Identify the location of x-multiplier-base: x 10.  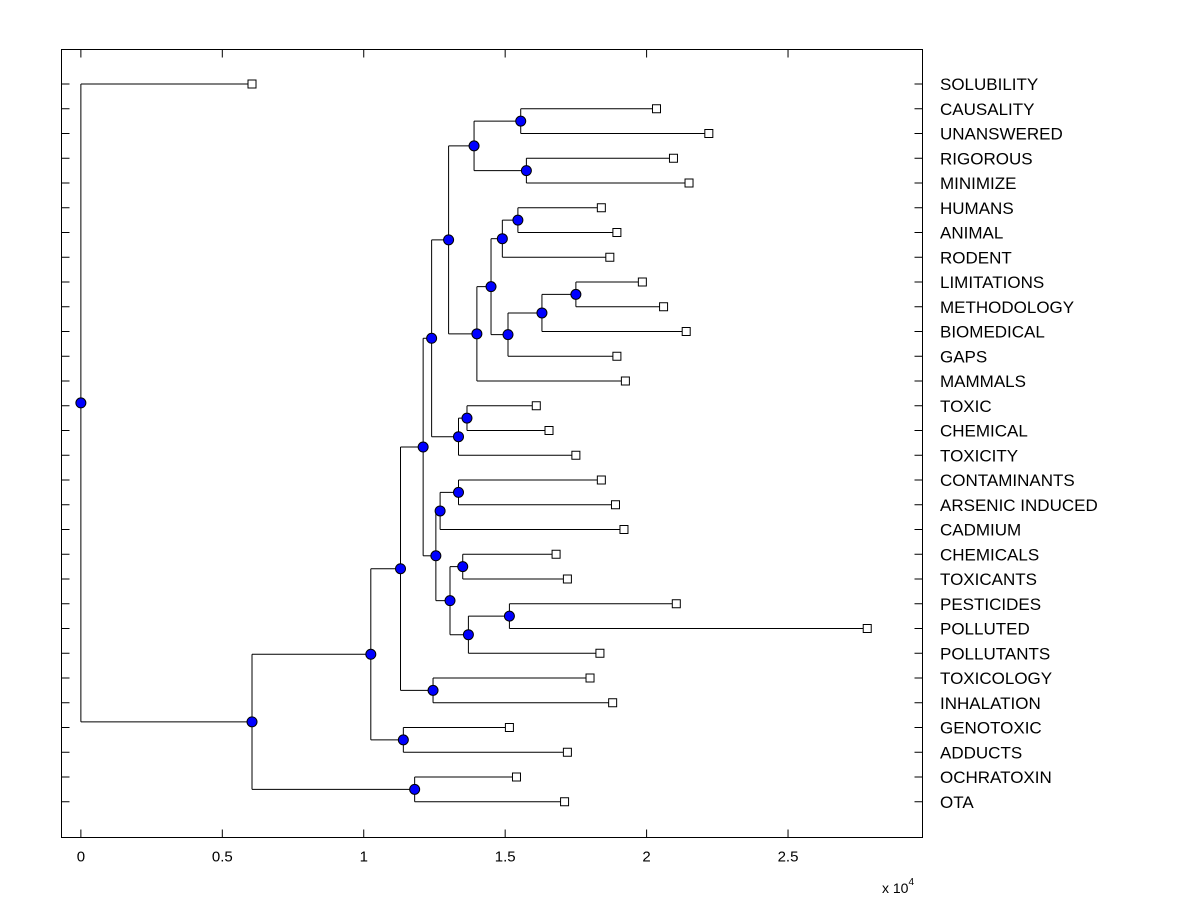
(895, 888).